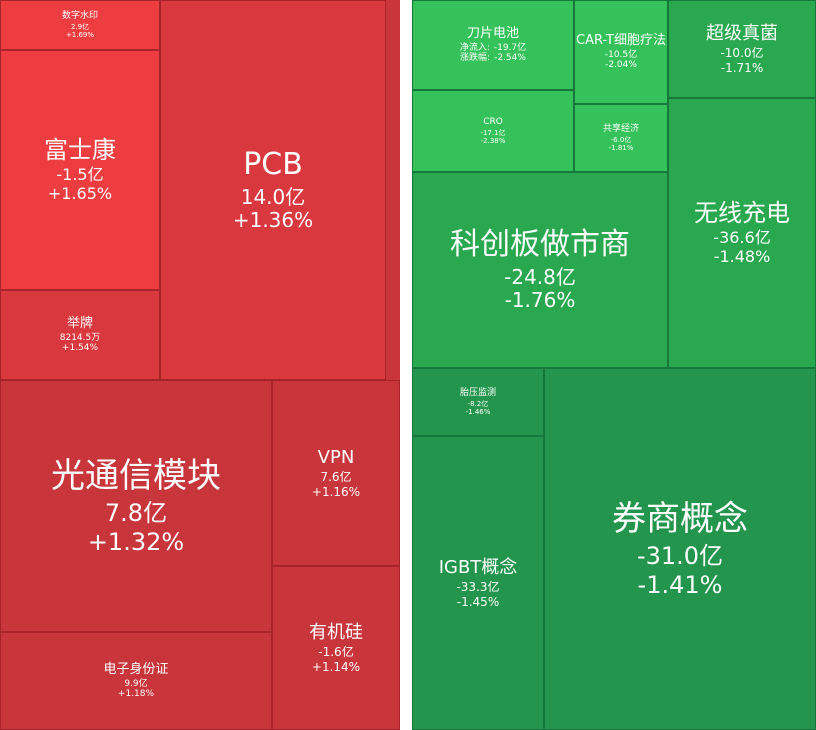 This screenshot has height=730, width=816. I want to click on treemap-tile-举牌: 举牌 8214.5万 +1.54%, so click(80, 335).